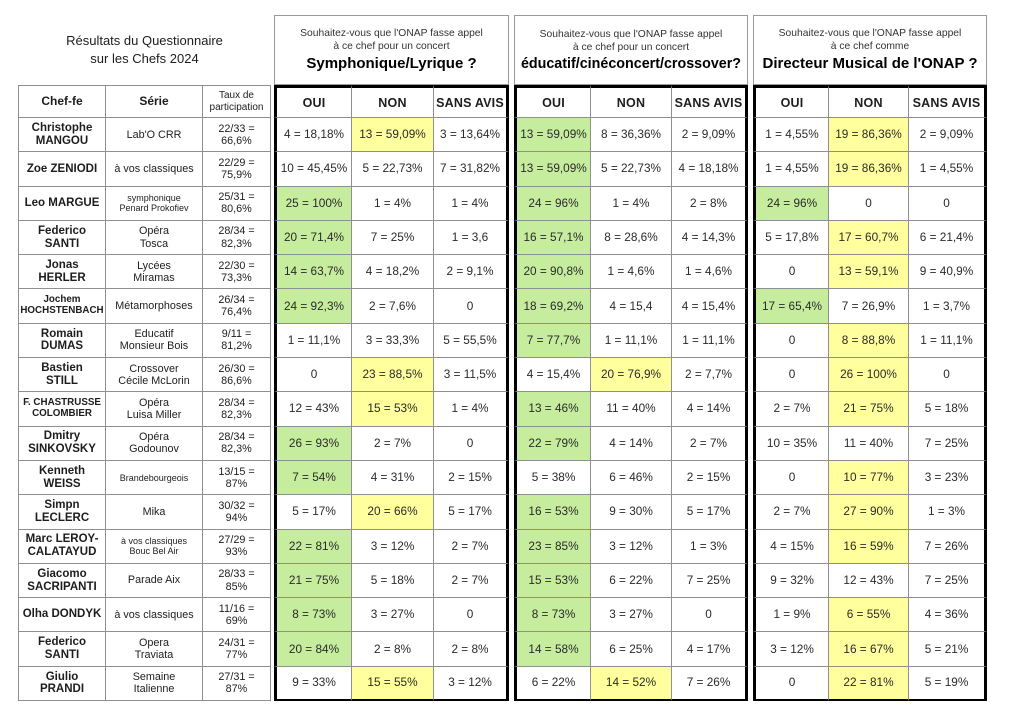 This screenshot has width=1024, height=724. I want to click on result-cell: 2 = 8%, so click(471, 649).